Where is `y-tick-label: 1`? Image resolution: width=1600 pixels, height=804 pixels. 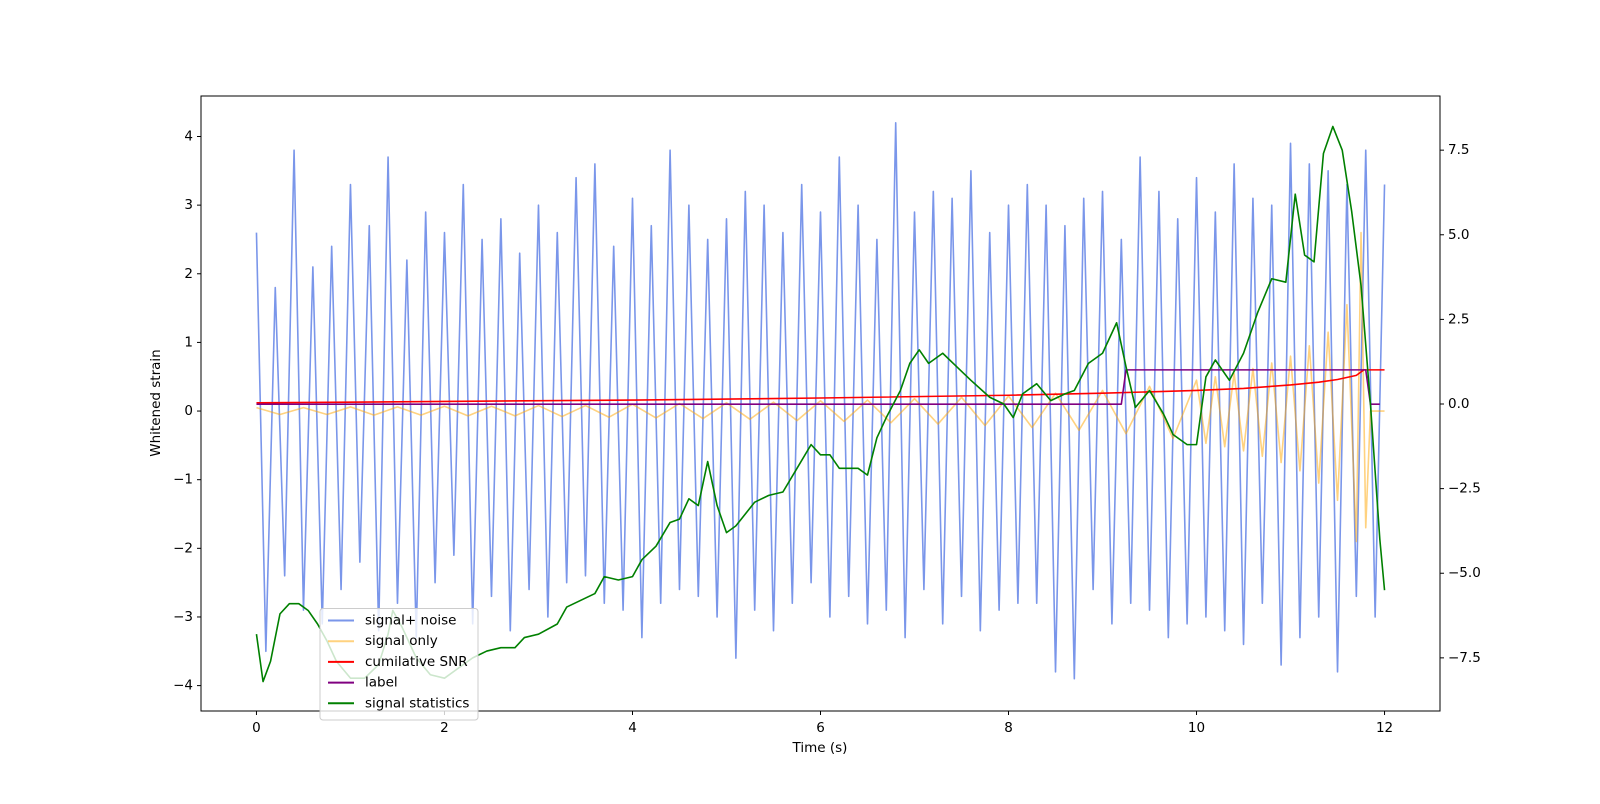 y-tick-label: 1 is located at coordinates (188, 342).